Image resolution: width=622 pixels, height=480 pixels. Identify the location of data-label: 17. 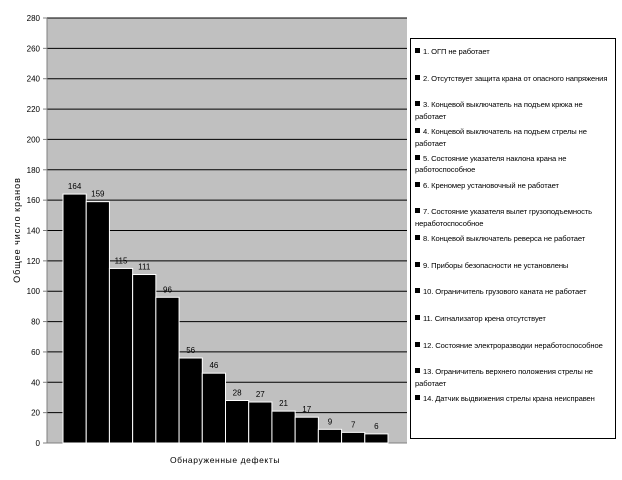
(306, 409).